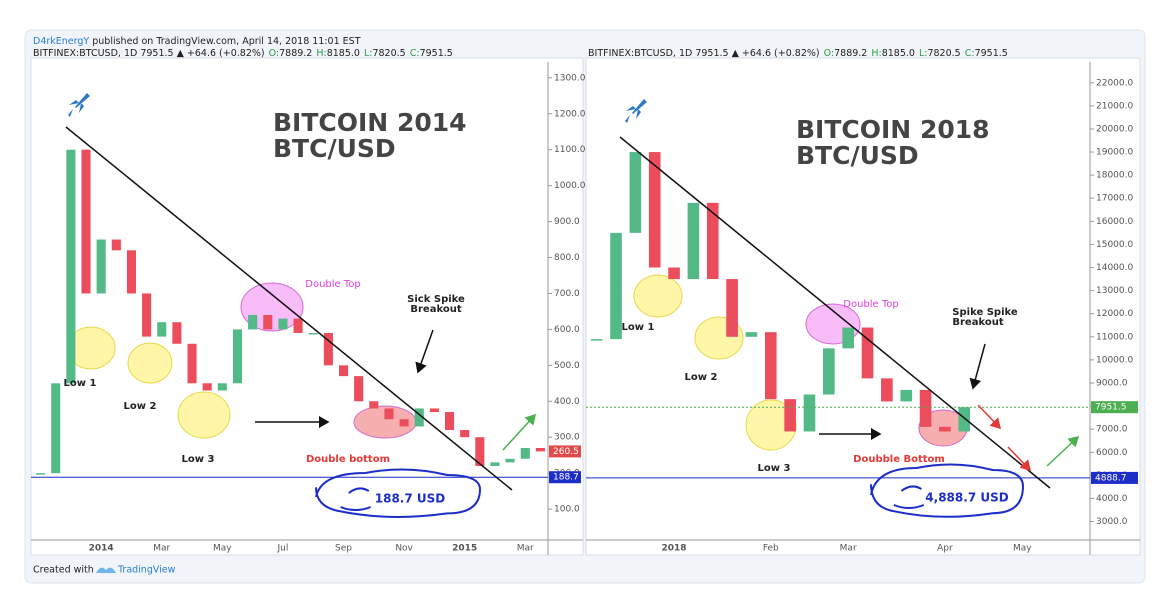 Image resolution: width=1170 pixels, height=609 pixels. What do you see at coordinates (876, 53) in the screenshot?
I see `symbol-part: H:` at bounding box center [876, 53].